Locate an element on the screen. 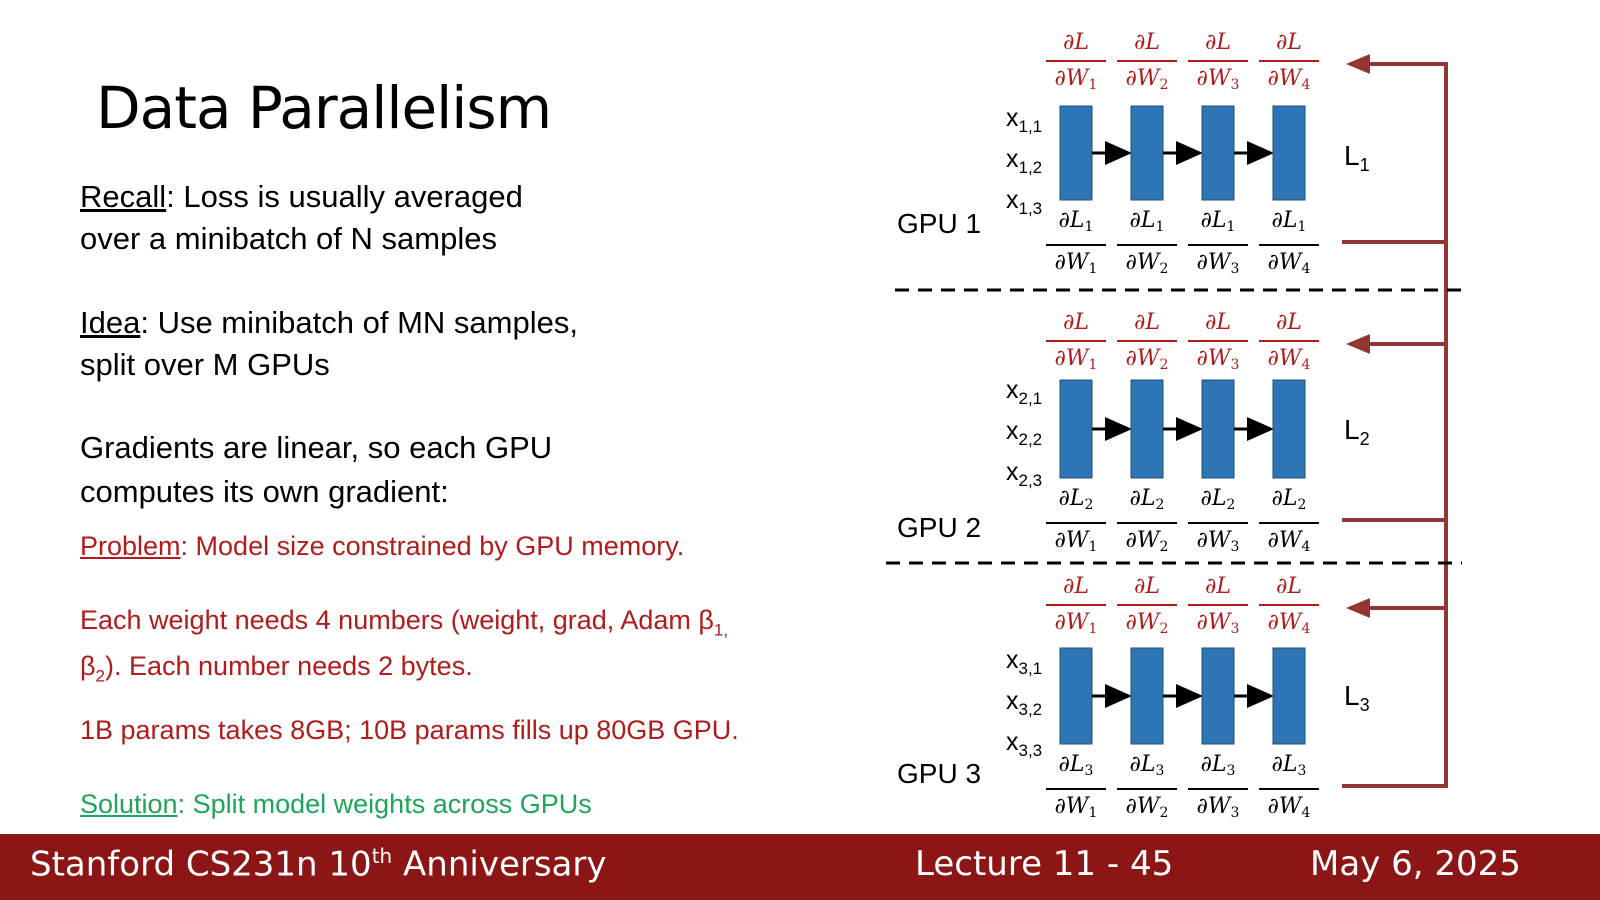 This screenshot has width=1600, height=900. local-gradient-fraction: ∂L2 ∂W4 is located at coordinates (1289, 523).